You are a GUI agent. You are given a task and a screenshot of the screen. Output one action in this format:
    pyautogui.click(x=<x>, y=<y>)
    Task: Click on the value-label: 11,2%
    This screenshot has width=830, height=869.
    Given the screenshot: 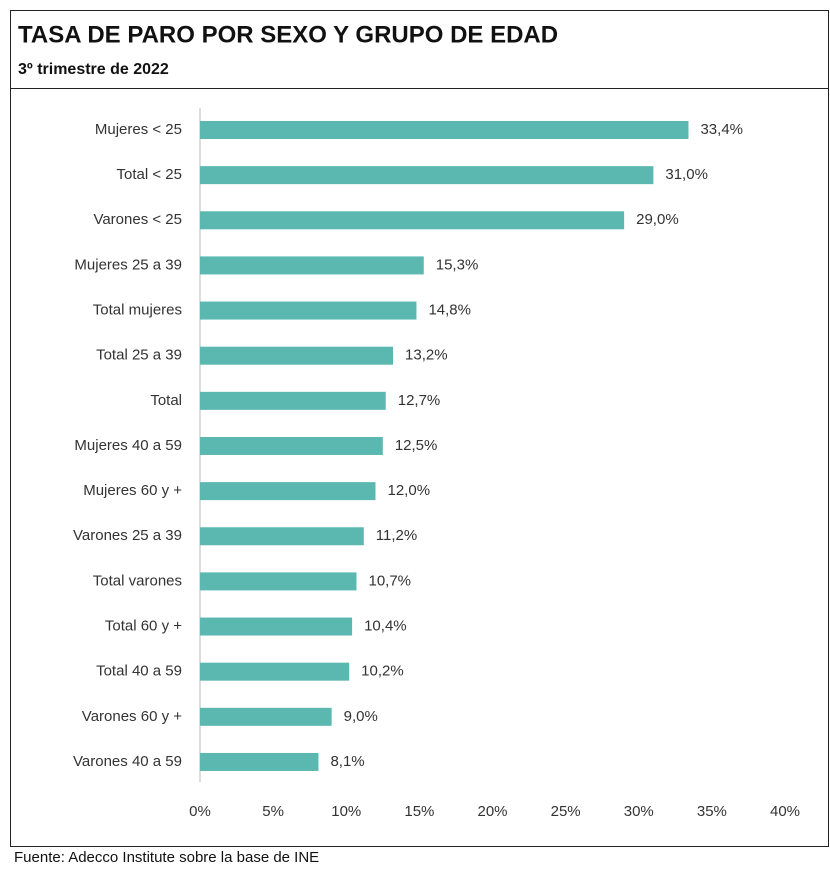 What is the action you would take?
    pyautogui.click(x=396, y=535)
    